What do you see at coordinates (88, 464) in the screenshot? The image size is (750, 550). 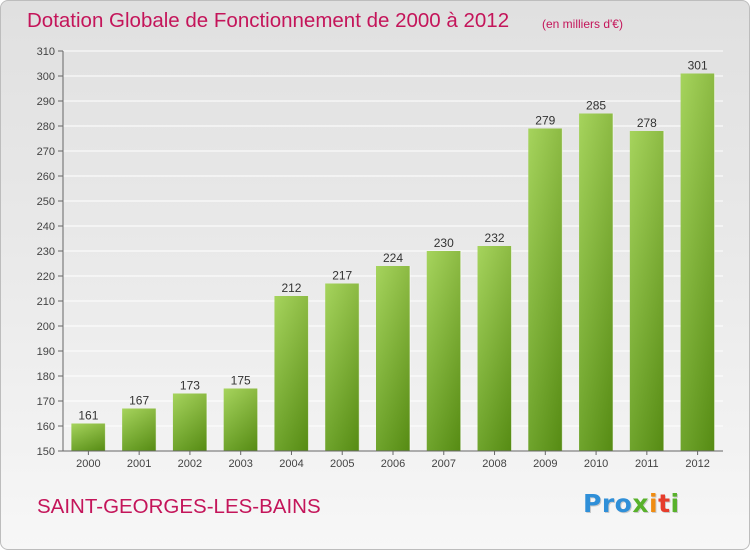 I see `x-tick-label-2000: 2000` at bounding box center [88, 464].